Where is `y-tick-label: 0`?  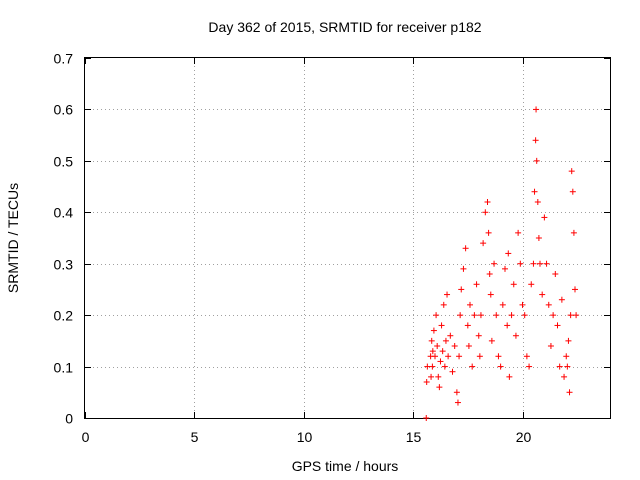
y-tick-label: 0 is located at coordinates (69, 419).